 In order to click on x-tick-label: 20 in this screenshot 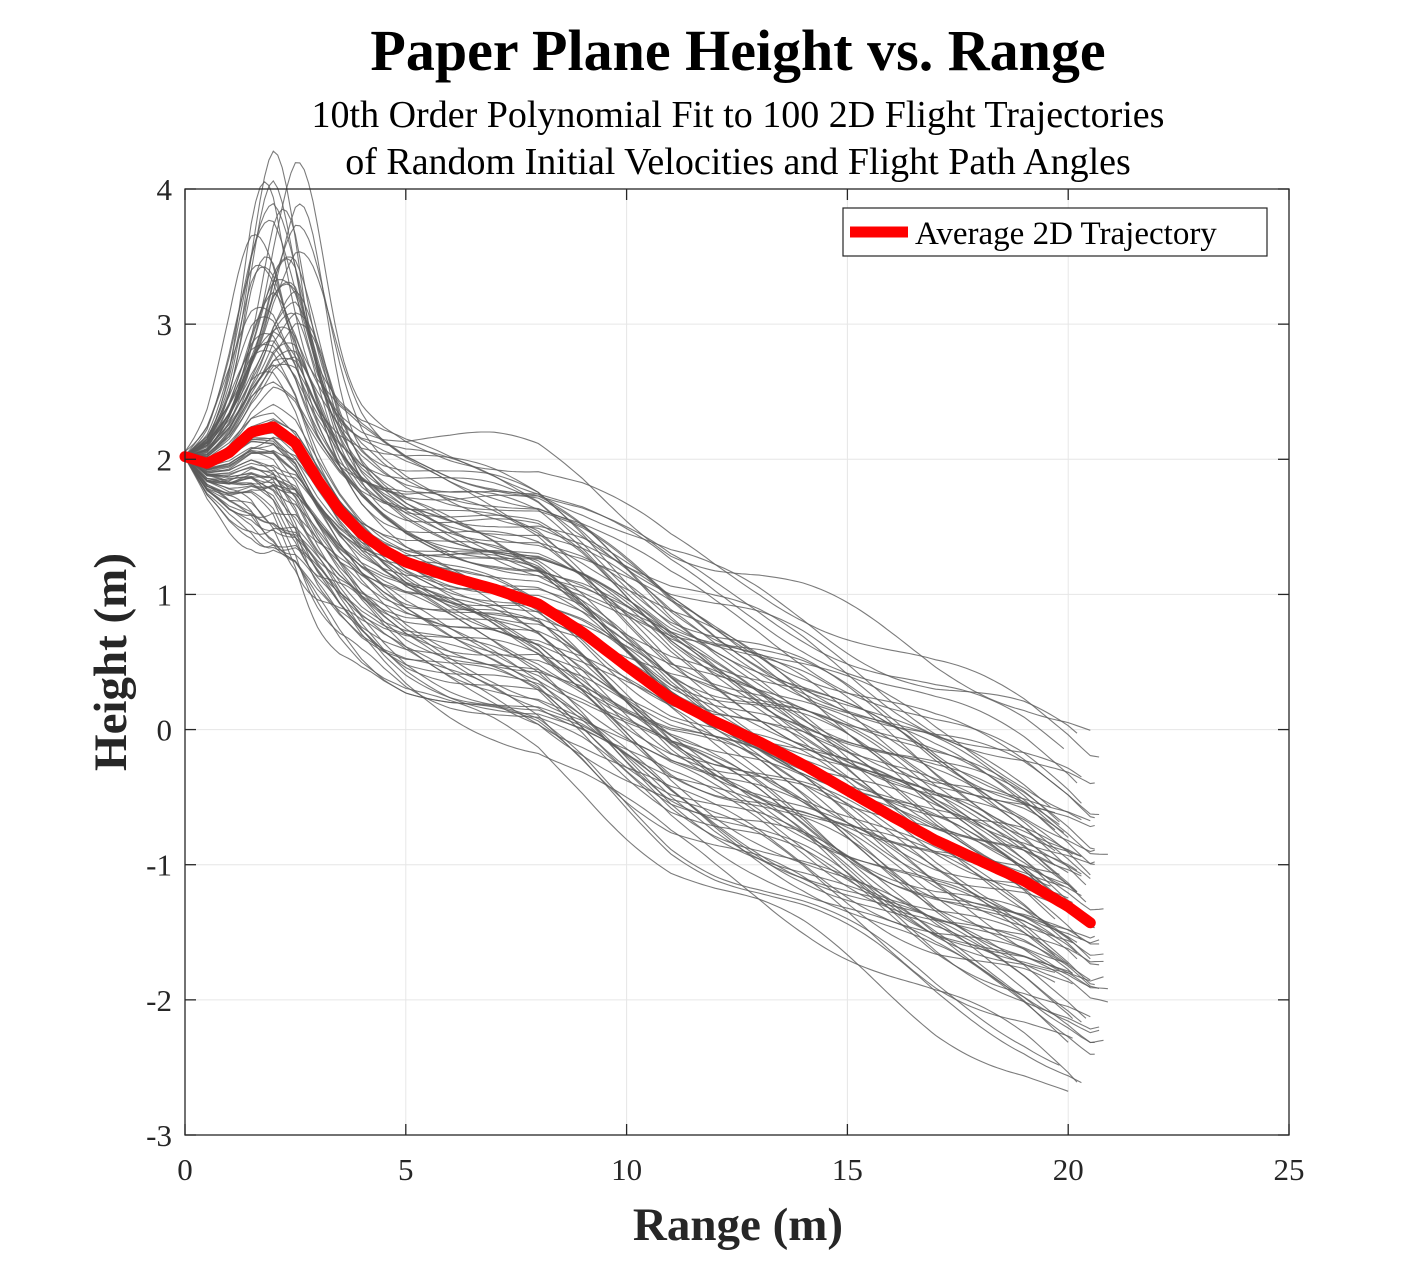, I will do `click(1068, 1169)`.